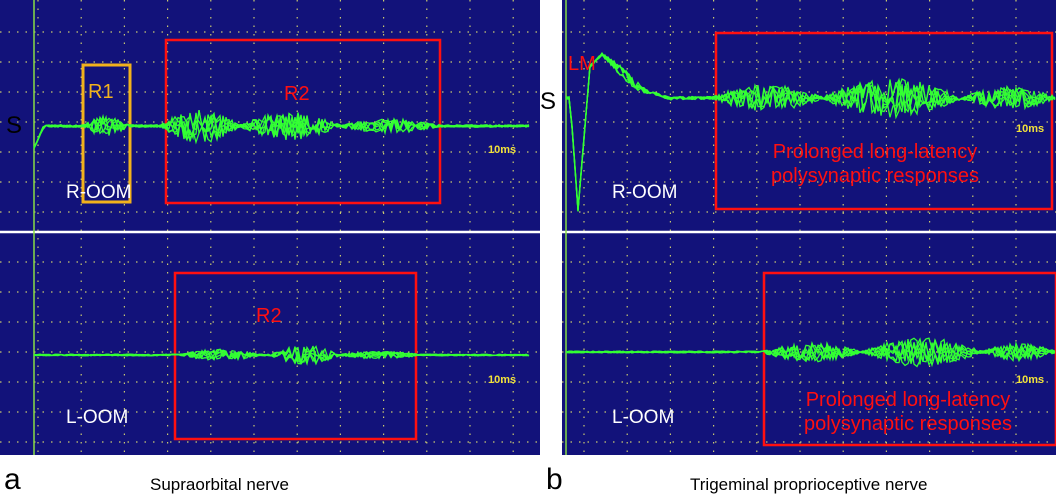 This screenshot has width=1056, height=501. I want to click on time-scale-top-b: 10ms, so click(1030, 129).